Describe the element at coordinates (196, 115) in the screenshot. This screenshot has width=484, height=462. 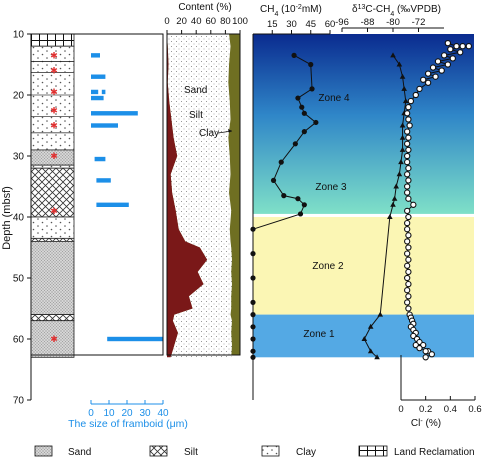
I see `annotation-silt: Silt` at that location.